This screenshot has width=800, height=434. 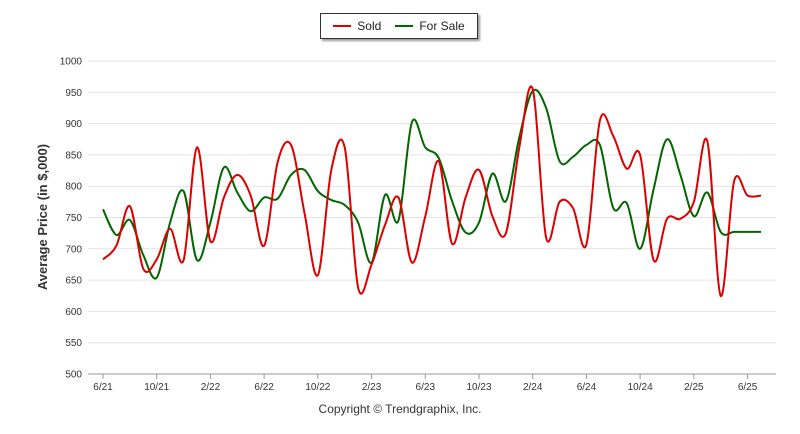 I want to click on x-tick-label: 6/22, so click(x=264, y=387).